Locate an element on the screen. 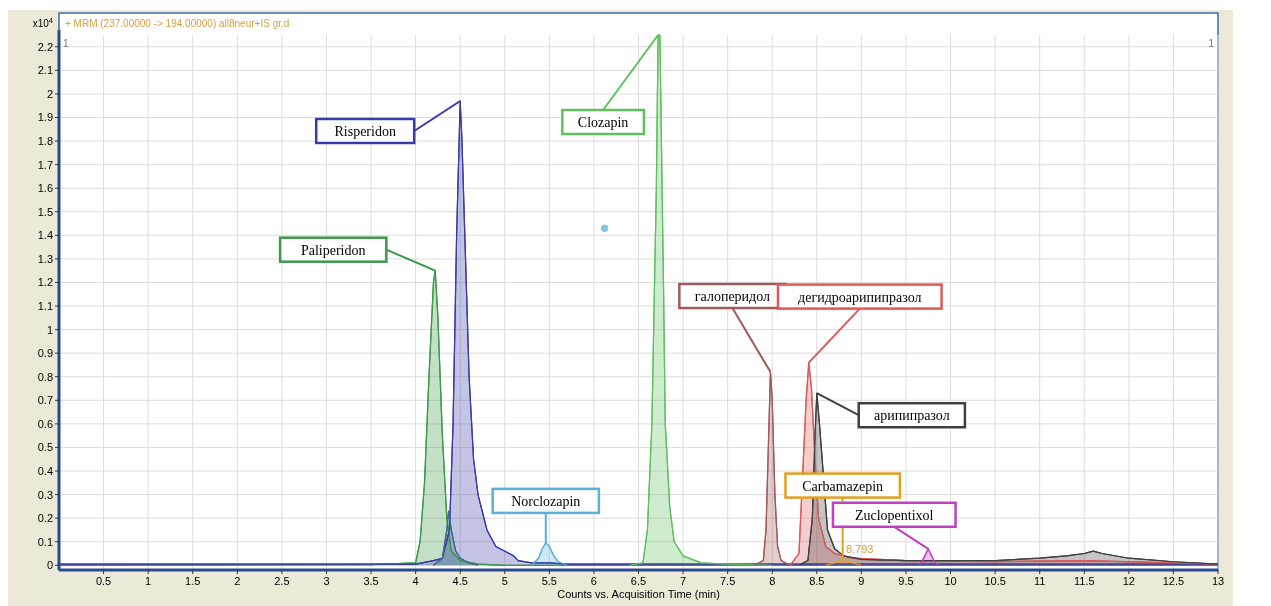 The height and width of the screenshot is (606, 1271). y-axis-title: x10$^{4}$ is located at coordinates (42, 22).